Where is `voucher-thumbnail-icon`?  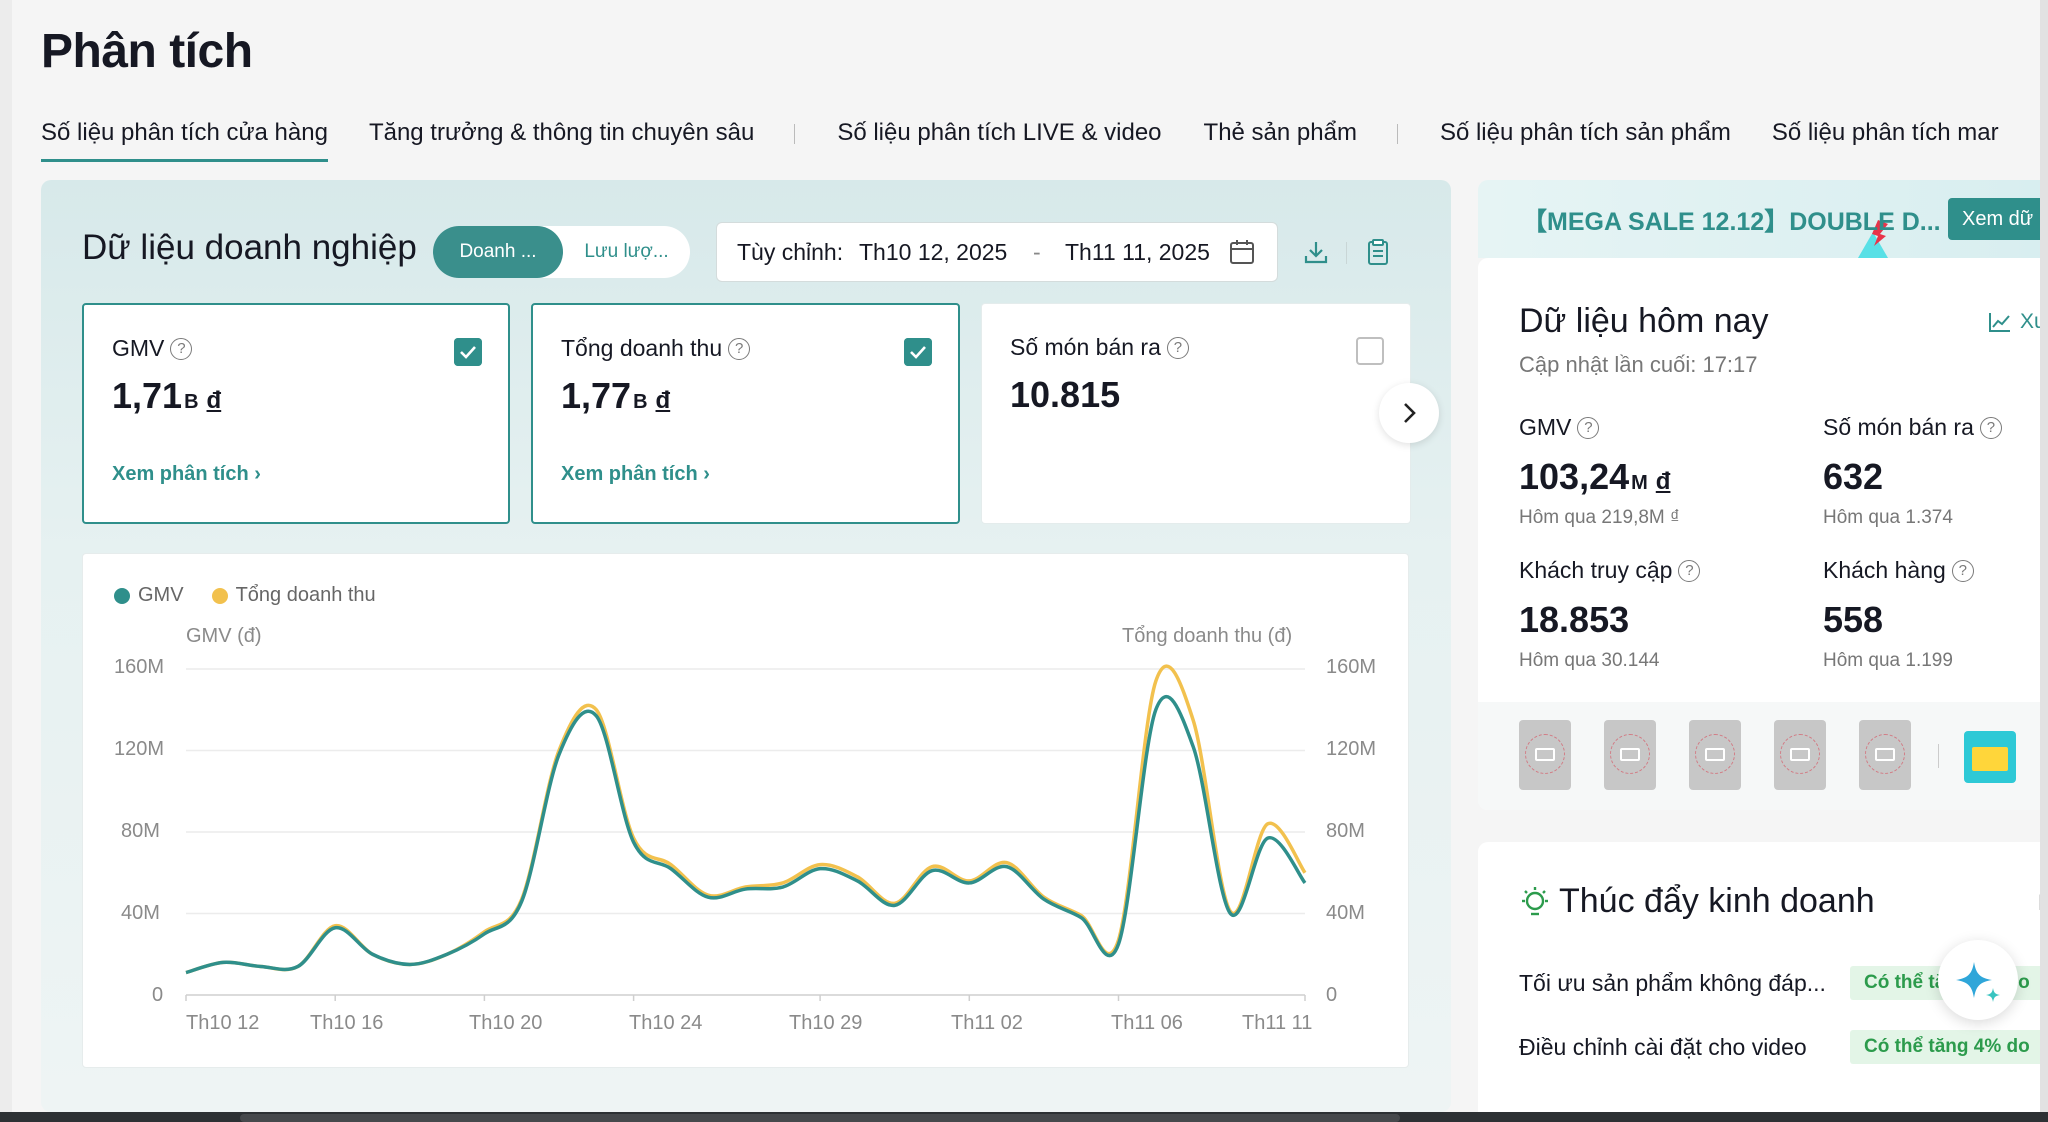 voucher-thumbnail-icon is located at coordinates (1990, 757).